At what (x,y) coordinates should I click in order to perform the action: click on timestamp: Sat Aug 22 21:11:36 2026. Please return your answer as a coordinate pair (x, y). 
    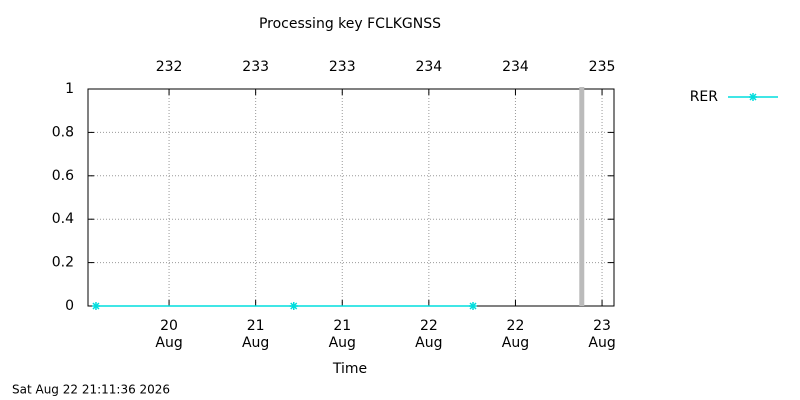
    Looking at the image, I should click on (91, 390).